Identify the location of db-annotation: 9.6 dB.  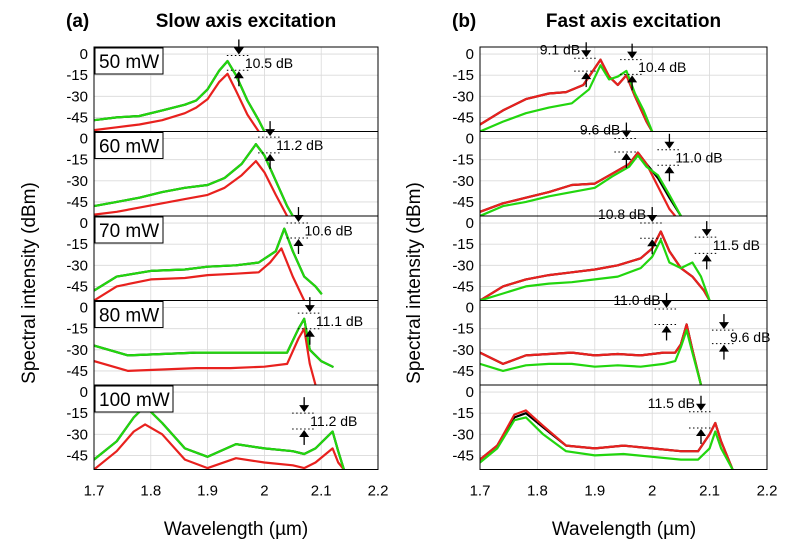
(609, 145).